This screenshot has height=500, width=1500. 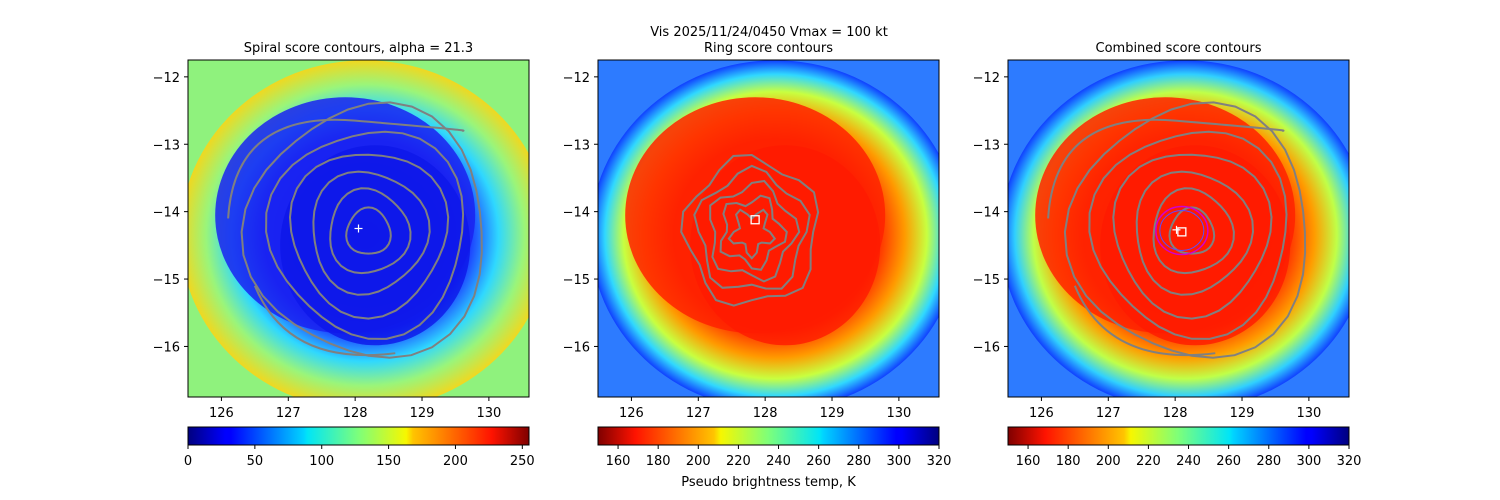 I want to click on colorbar-tick-label: 0, so click(x=188, y=461).